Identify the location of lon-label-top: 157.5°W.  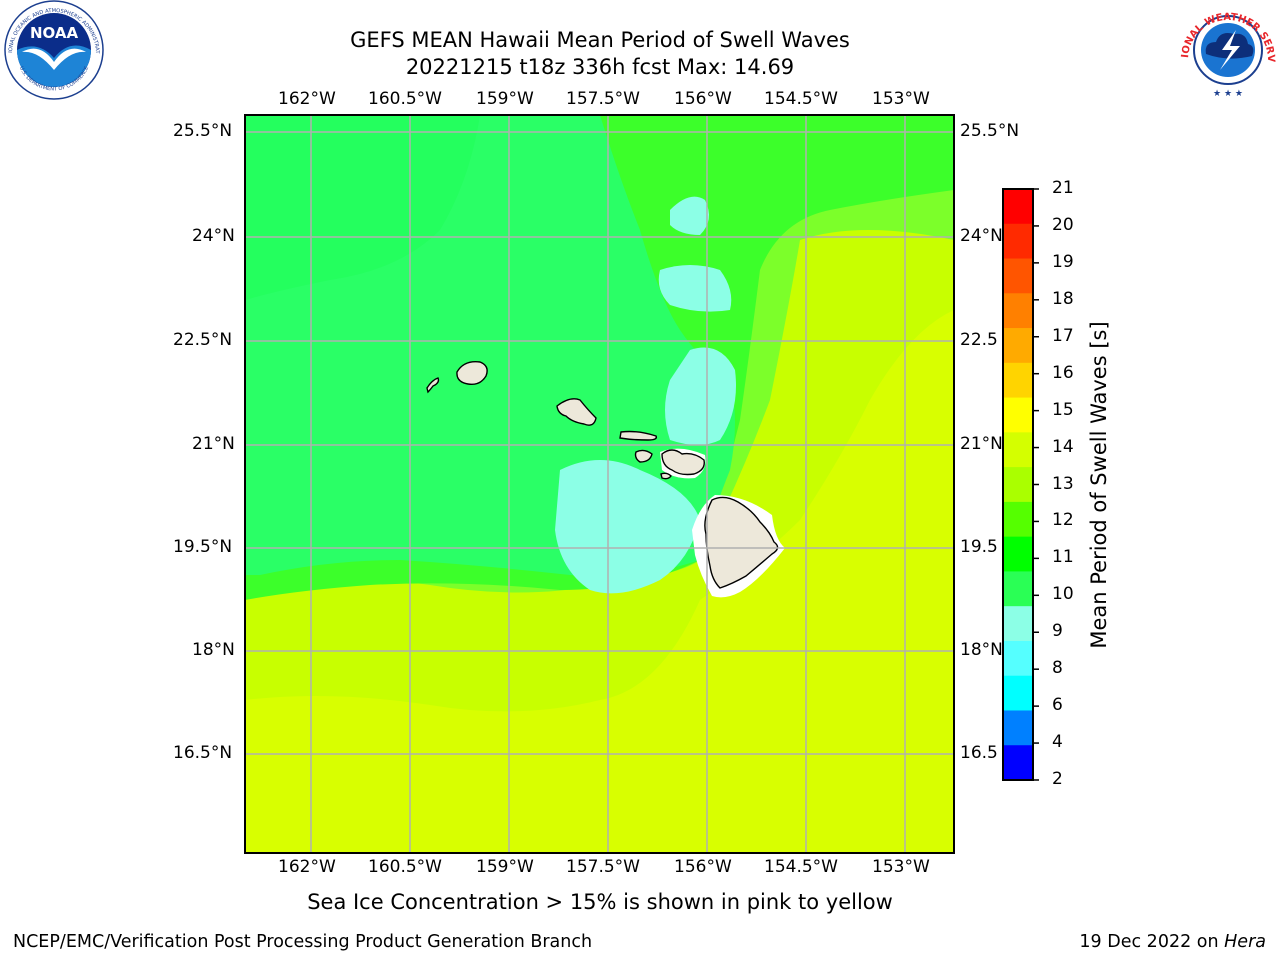
(603, 99).